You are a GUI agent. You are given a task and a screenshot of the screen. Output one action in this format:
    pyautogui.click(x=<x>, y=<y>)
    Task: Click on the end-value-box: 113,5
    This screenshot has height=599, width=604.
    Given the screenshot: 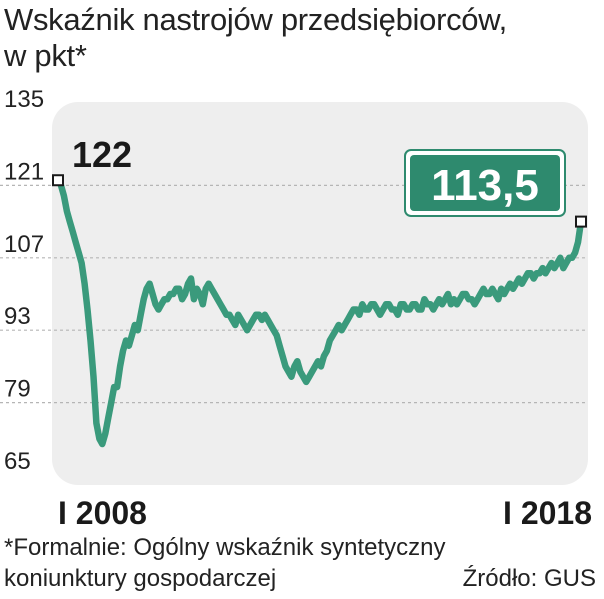 What is the action you would take?
    pyautogui.click(x=485, y=183)
    